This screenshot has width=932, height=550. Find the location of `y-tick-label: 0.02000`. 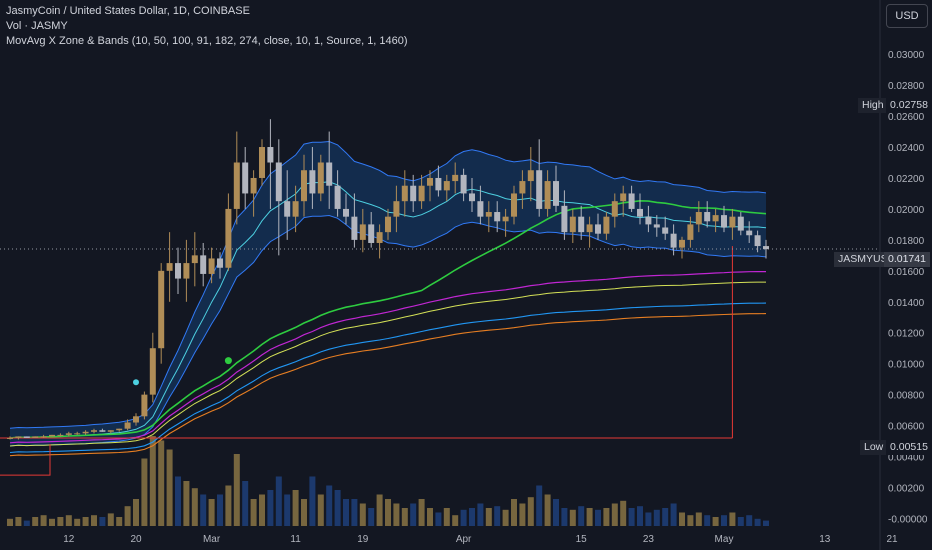

y-tick-label: 0.02000 is located at coordinates (906, 210).